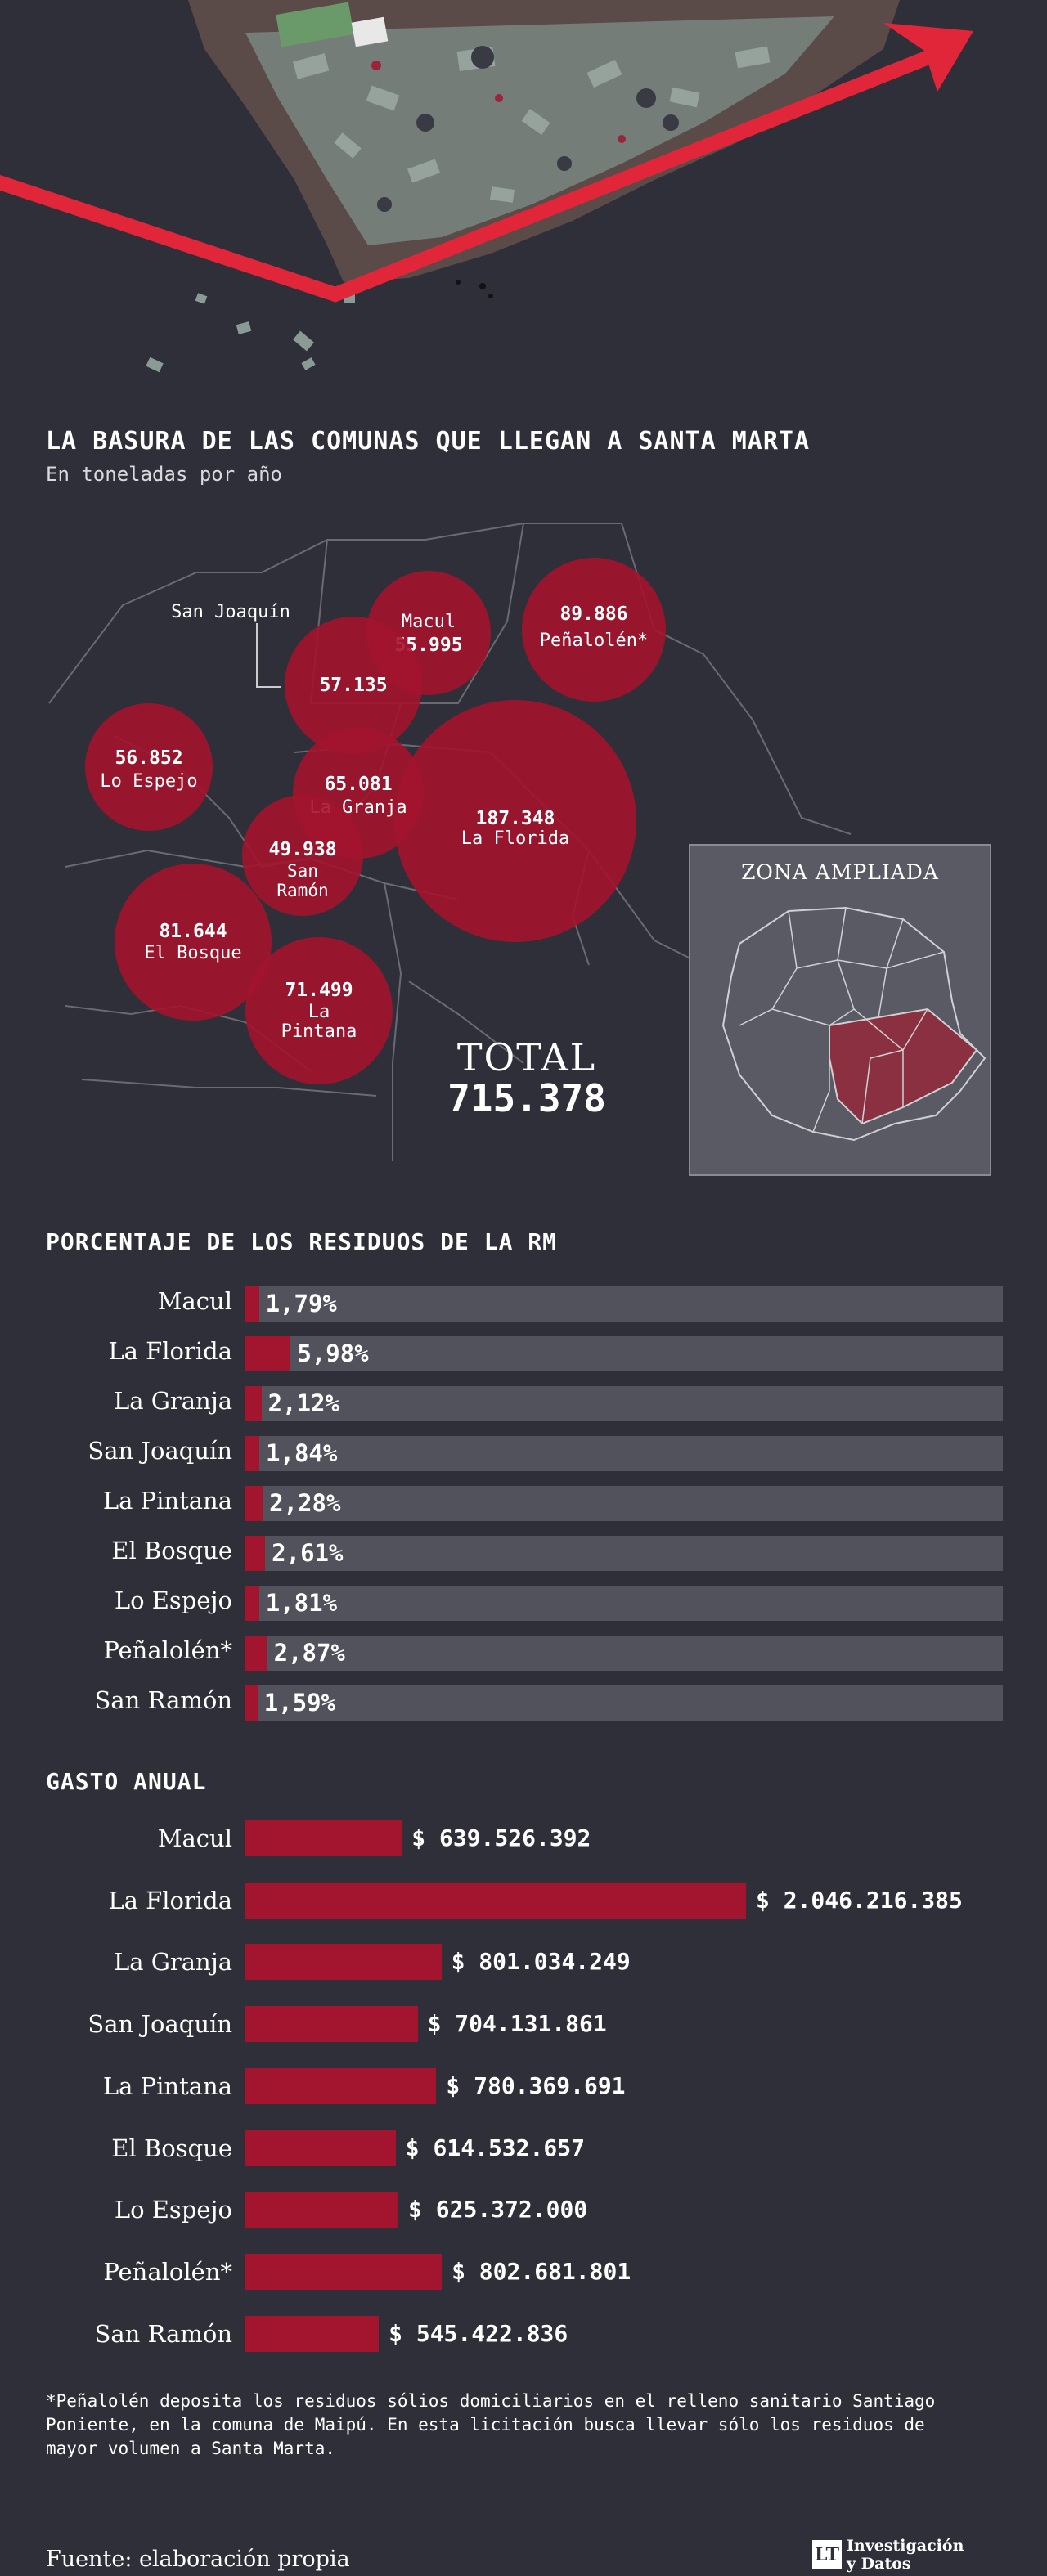 This screenshot has width=1047, height=2576. I want to click on spending-row-label: San Joaquín, so click(160, 2024).